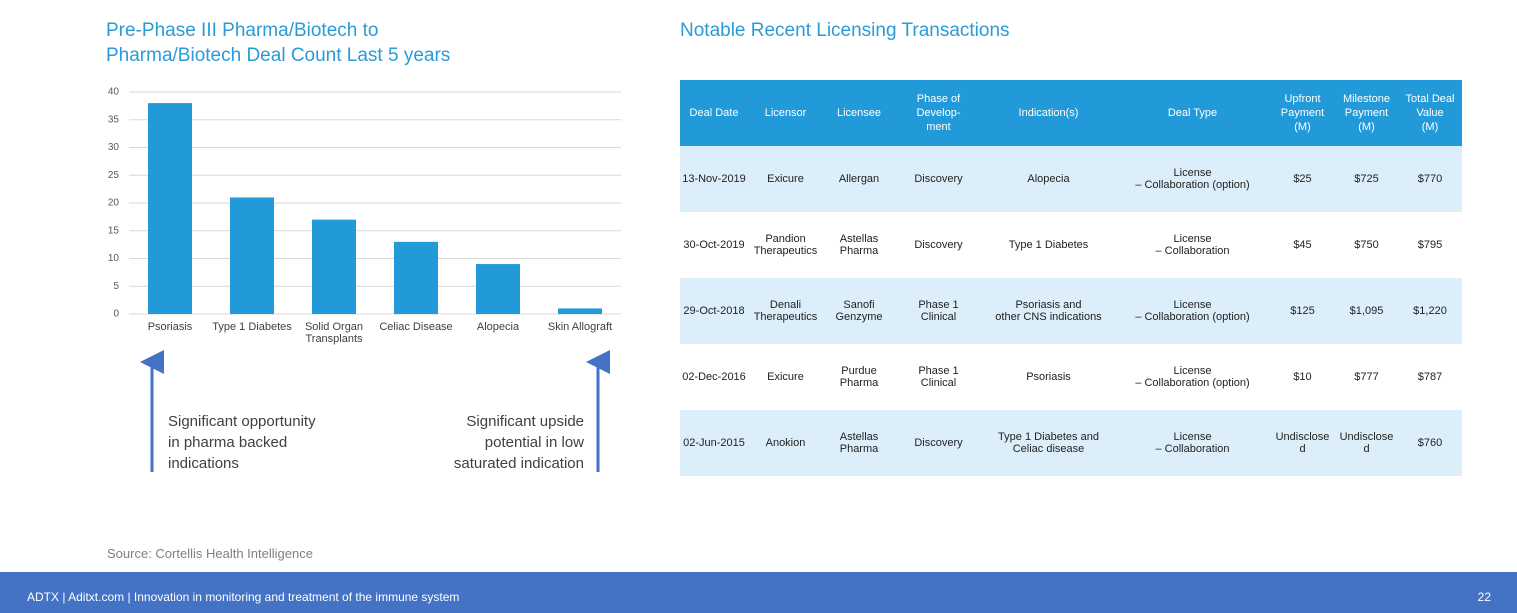  Describe the element at coordinates (1048, 245) in the screenshot. I see `table-cell: Type 1 Diabetes` at that location.